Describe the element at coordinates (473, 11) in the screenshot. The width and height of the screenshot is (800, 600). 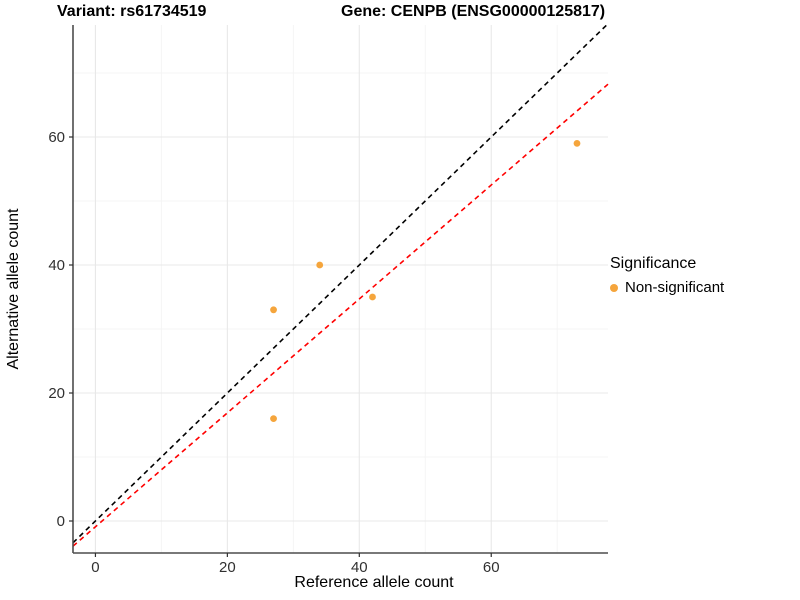
I see `plot-title-gene: Gene: CENPB (ENSG00000125817)` at that location.